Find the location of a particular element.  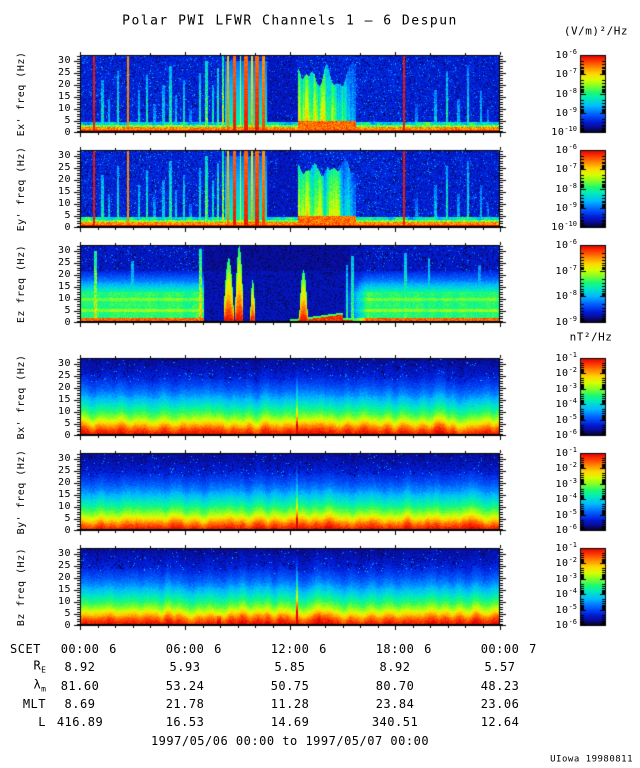

ephemeris-value: 5.57 is located at coordinates (500, 667).